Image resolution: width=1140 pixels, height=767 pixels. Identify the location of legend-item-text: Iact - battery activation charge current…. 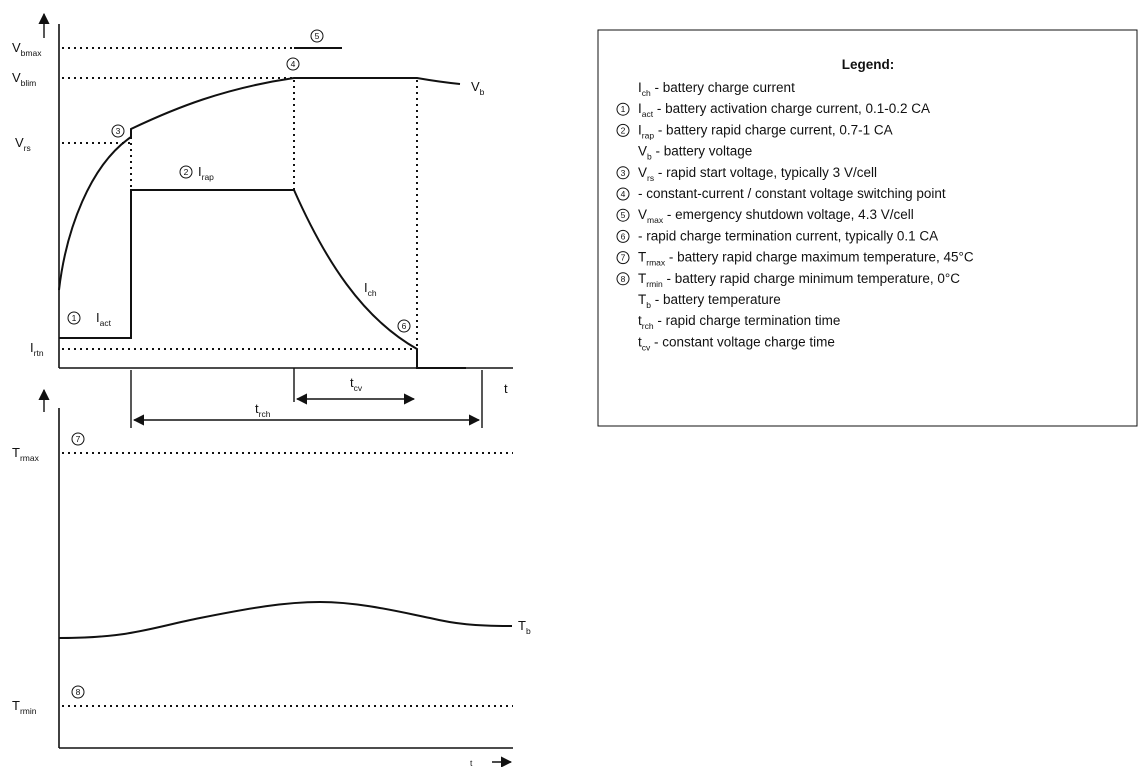
(784, 110).